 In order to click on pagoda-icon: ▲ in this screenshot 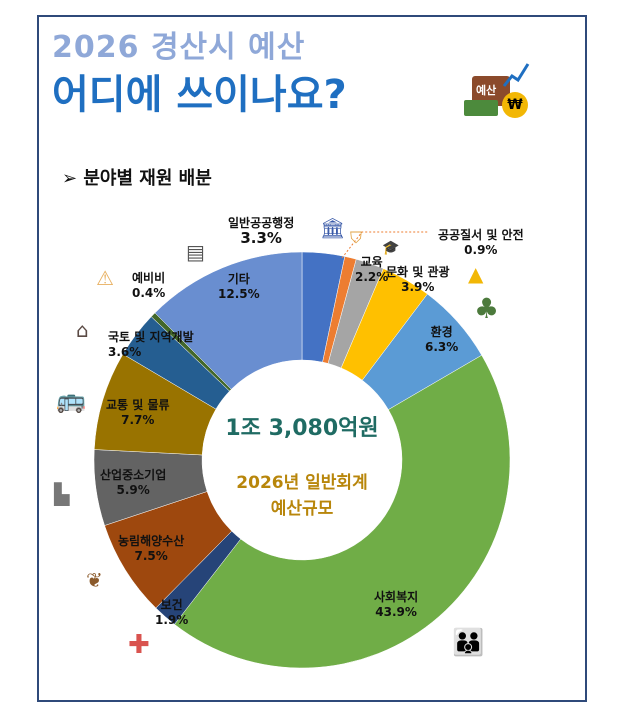, I will do `click(476, 274)`.